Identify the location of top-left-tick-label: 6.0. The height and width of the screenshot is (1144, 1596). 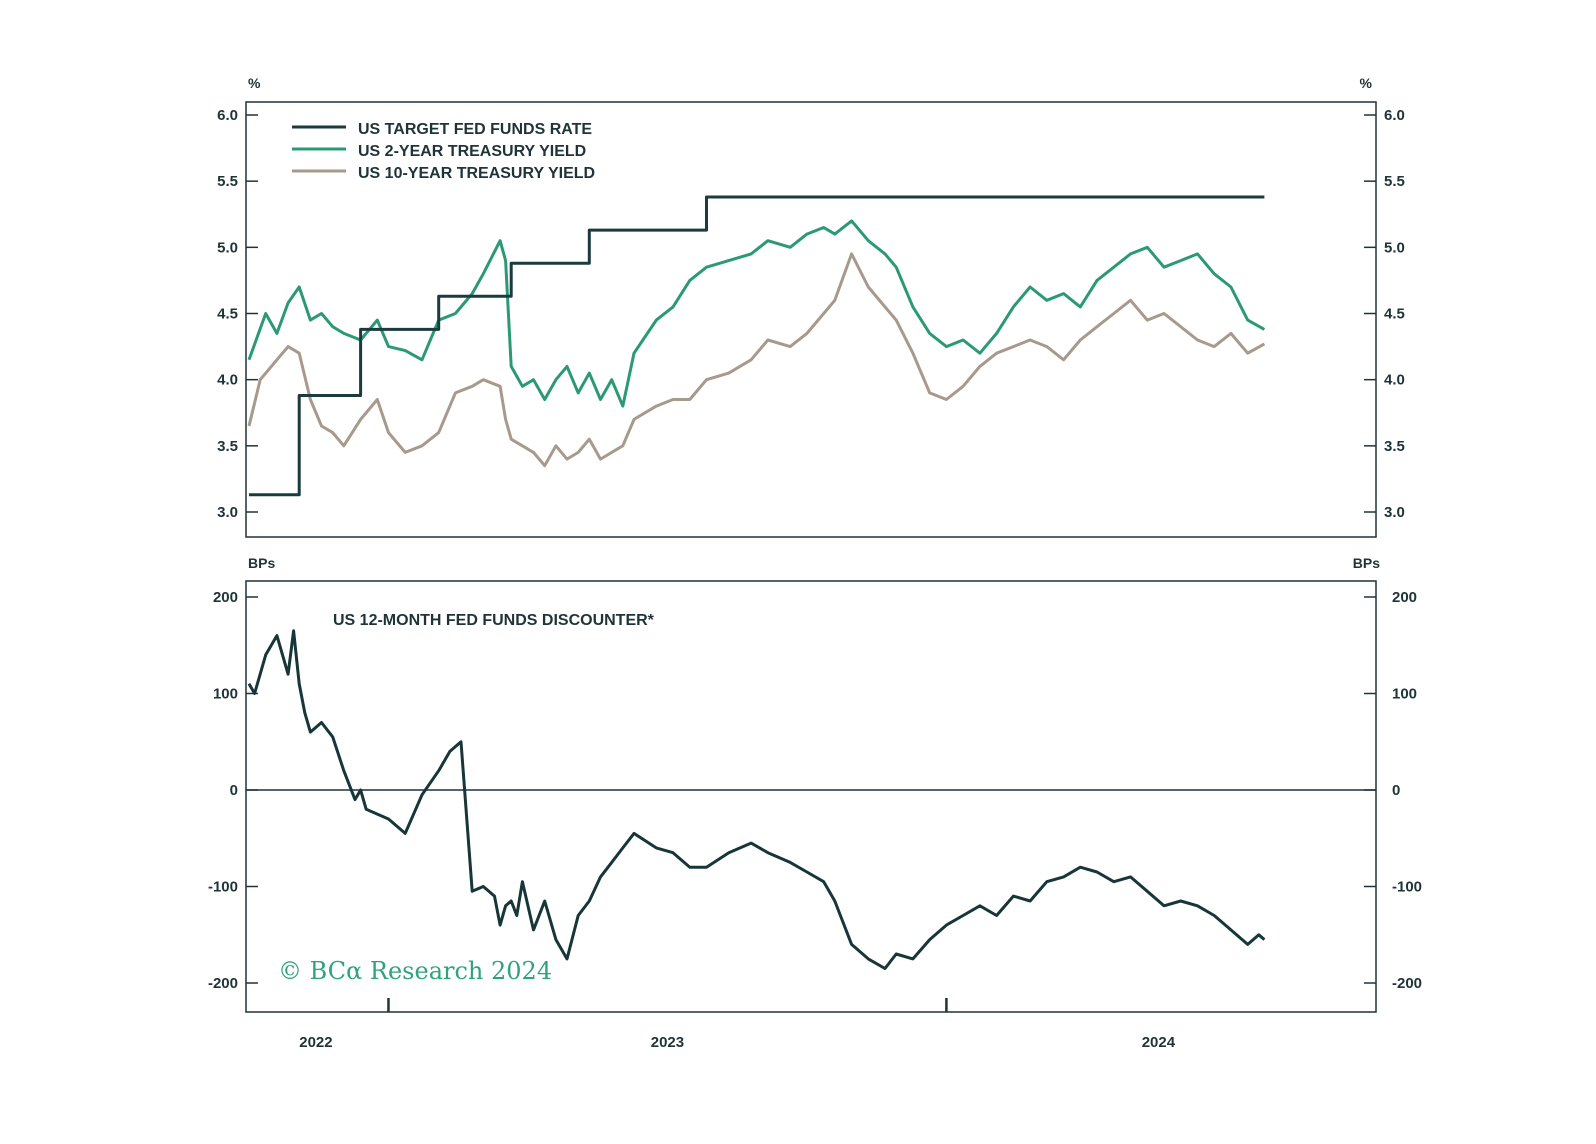
(227, 115).